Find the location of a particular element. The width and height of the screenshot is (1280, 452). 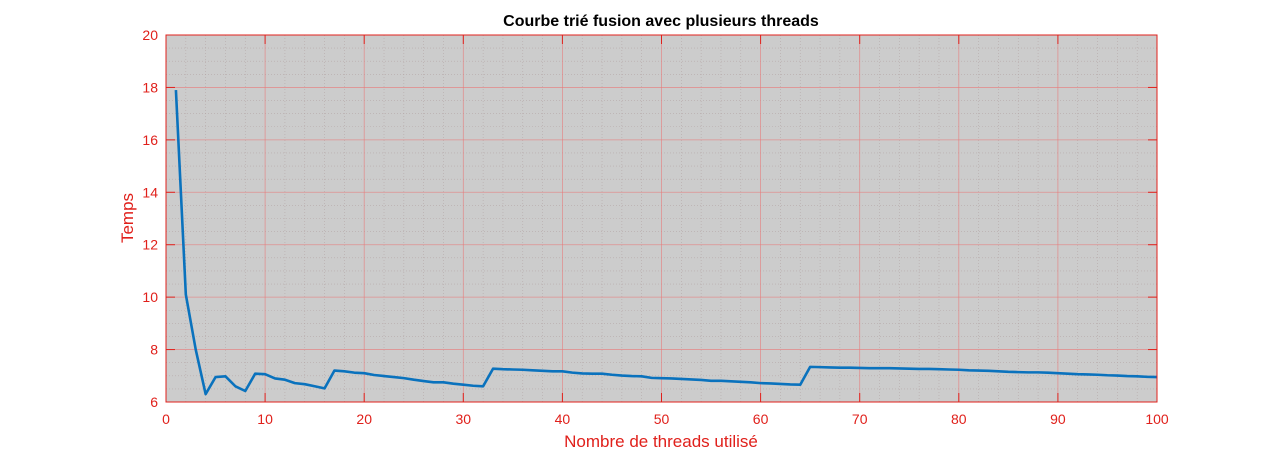

x-tick-label: 80 is located at coordinates (959, 419).